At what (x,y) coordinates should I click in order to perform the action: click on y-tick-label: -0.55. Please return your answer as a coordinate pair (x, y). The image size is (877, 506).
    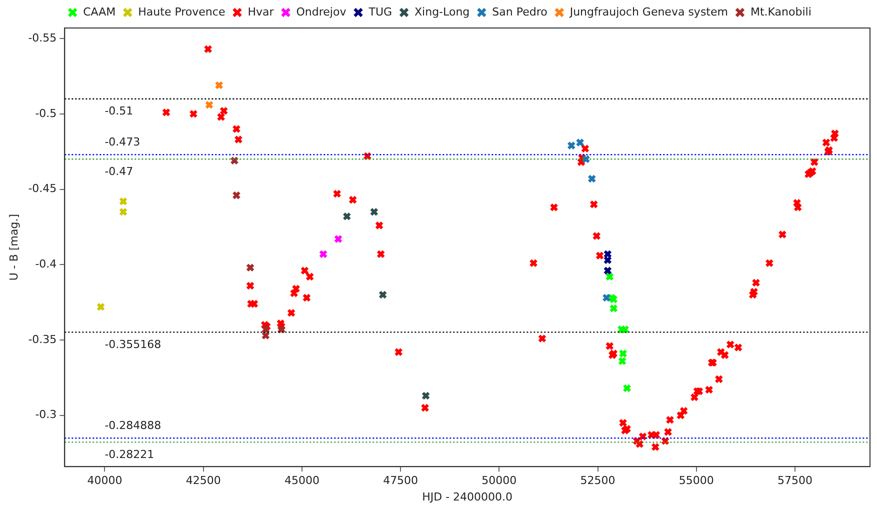
    Looking at the image, I should click on (42, 37).